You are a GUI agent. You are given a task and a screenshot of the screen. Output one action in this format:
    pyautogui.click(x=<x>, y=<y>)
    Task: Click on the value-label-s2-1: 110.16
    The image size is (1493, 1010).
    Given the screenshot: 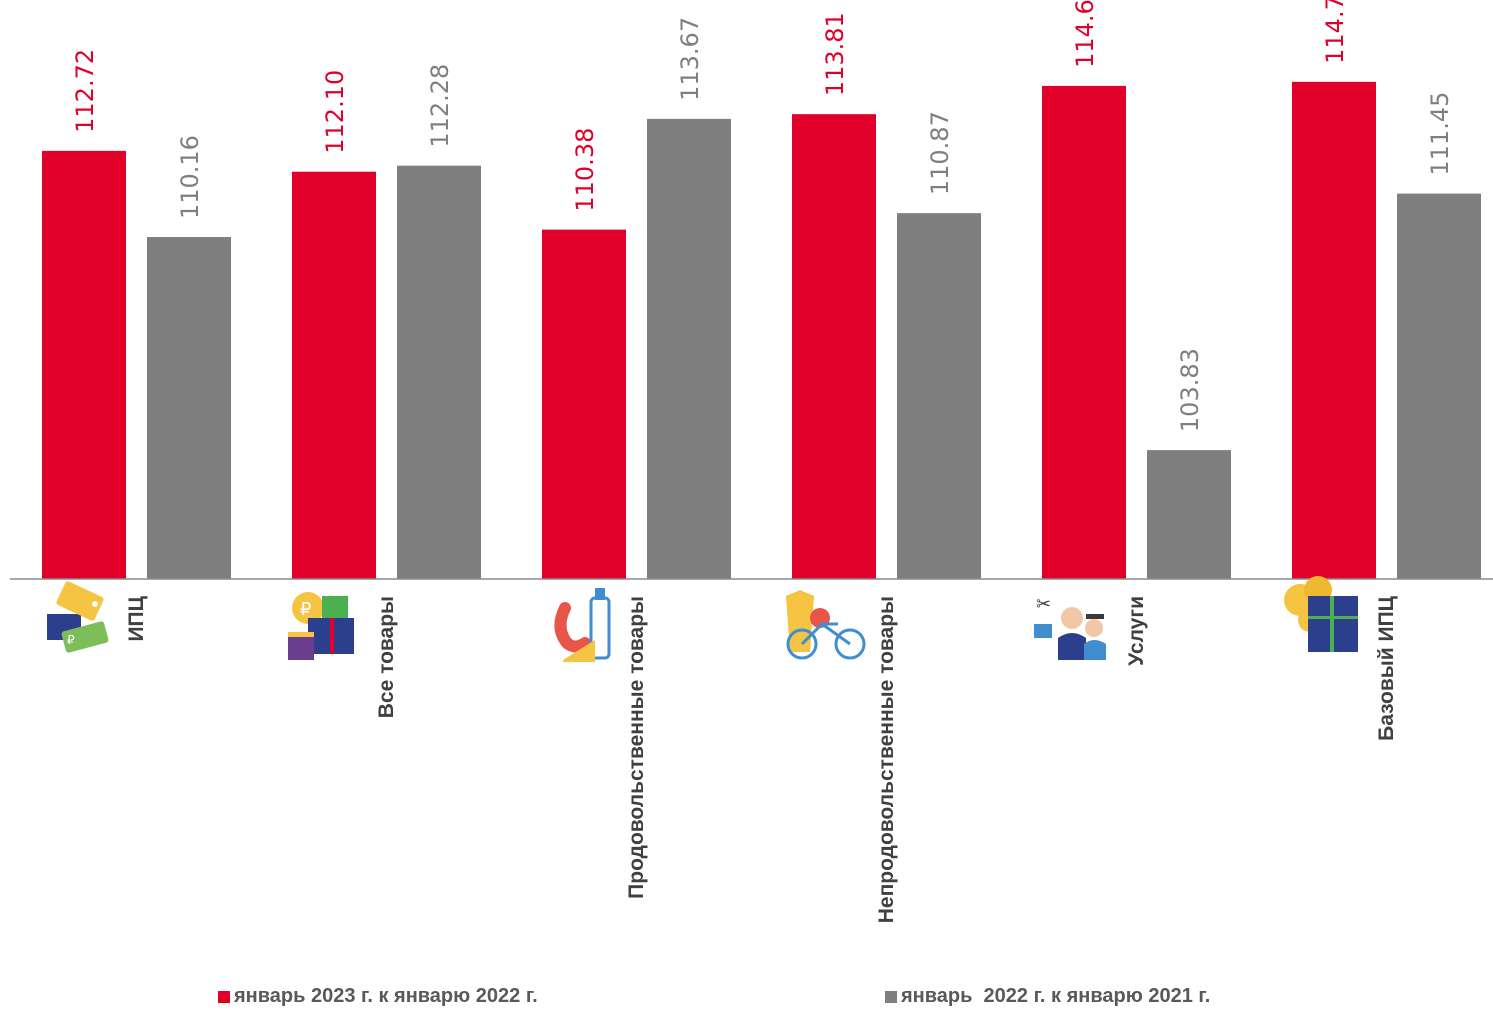 What is the action you would take?
    pyautogui.click(x=190, y=177)
    